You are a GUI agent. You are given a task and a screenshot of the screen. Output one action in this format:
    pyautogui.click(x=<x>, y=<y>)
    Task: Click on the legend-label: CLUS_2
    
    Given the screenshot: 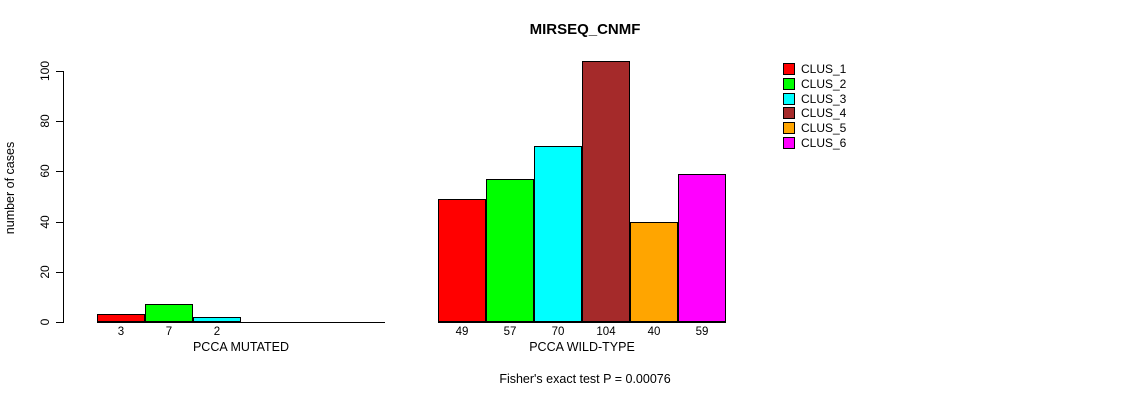 What is the action you would take?
    pyautogui.click(x=824, y=84)
    